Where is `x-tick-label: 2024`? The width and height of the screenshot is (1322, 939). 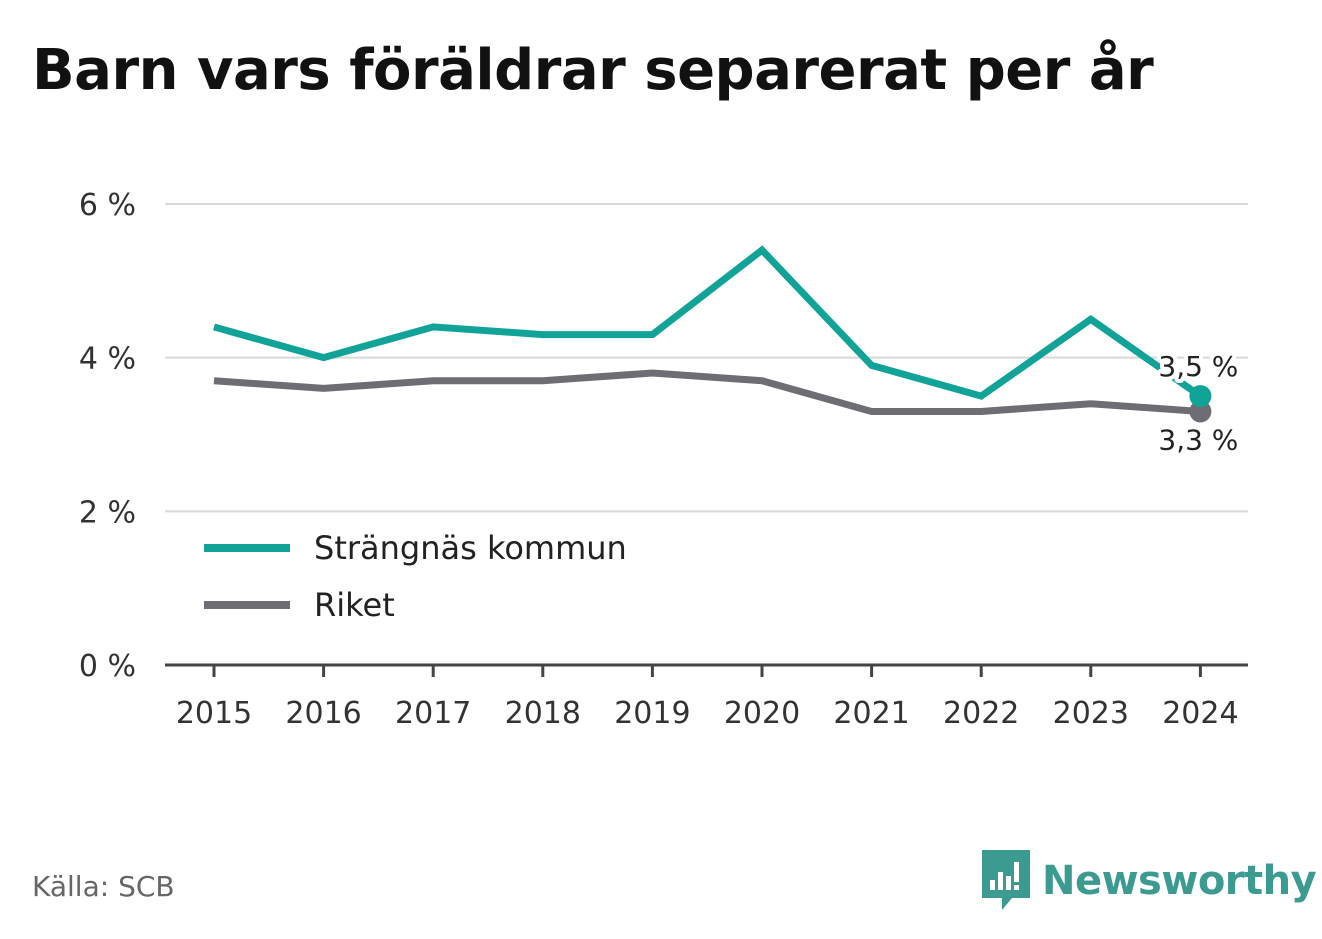
x-tick-label: 2024 is located at coordinates (1200, 713).